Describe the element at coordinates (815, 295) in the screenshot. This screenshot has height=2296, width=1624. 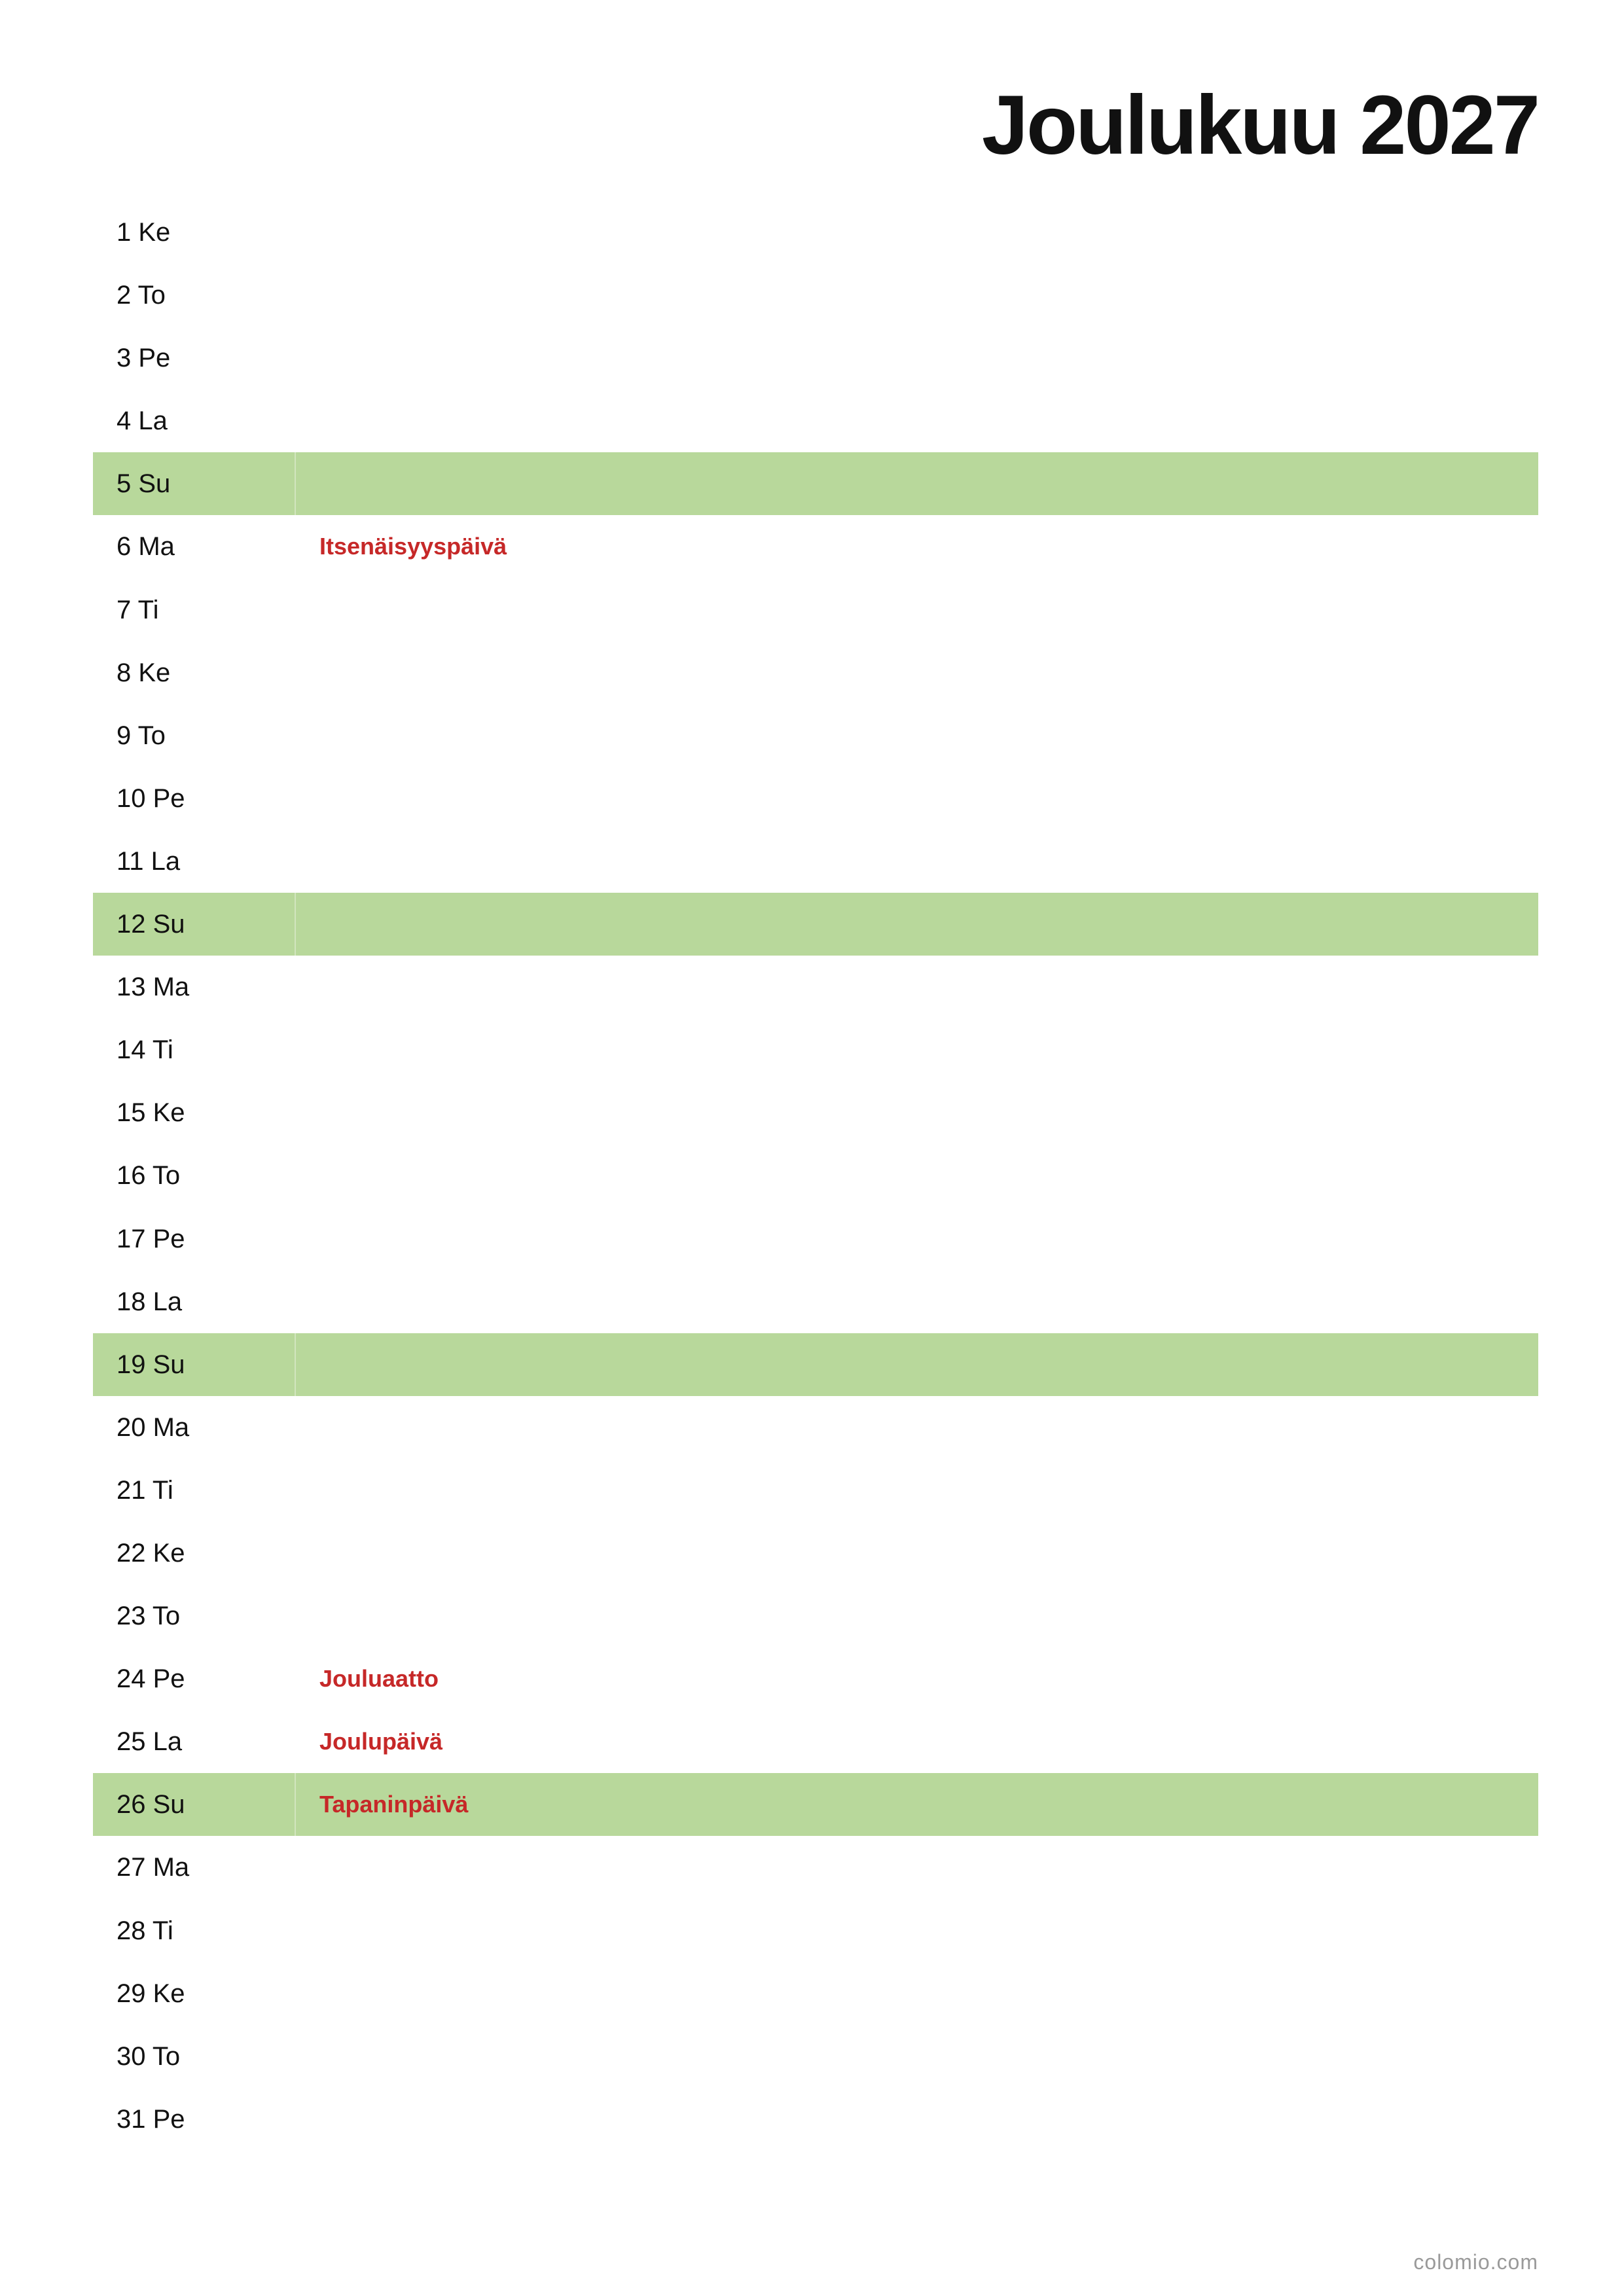
I see `day-row: 2 To` at that location.